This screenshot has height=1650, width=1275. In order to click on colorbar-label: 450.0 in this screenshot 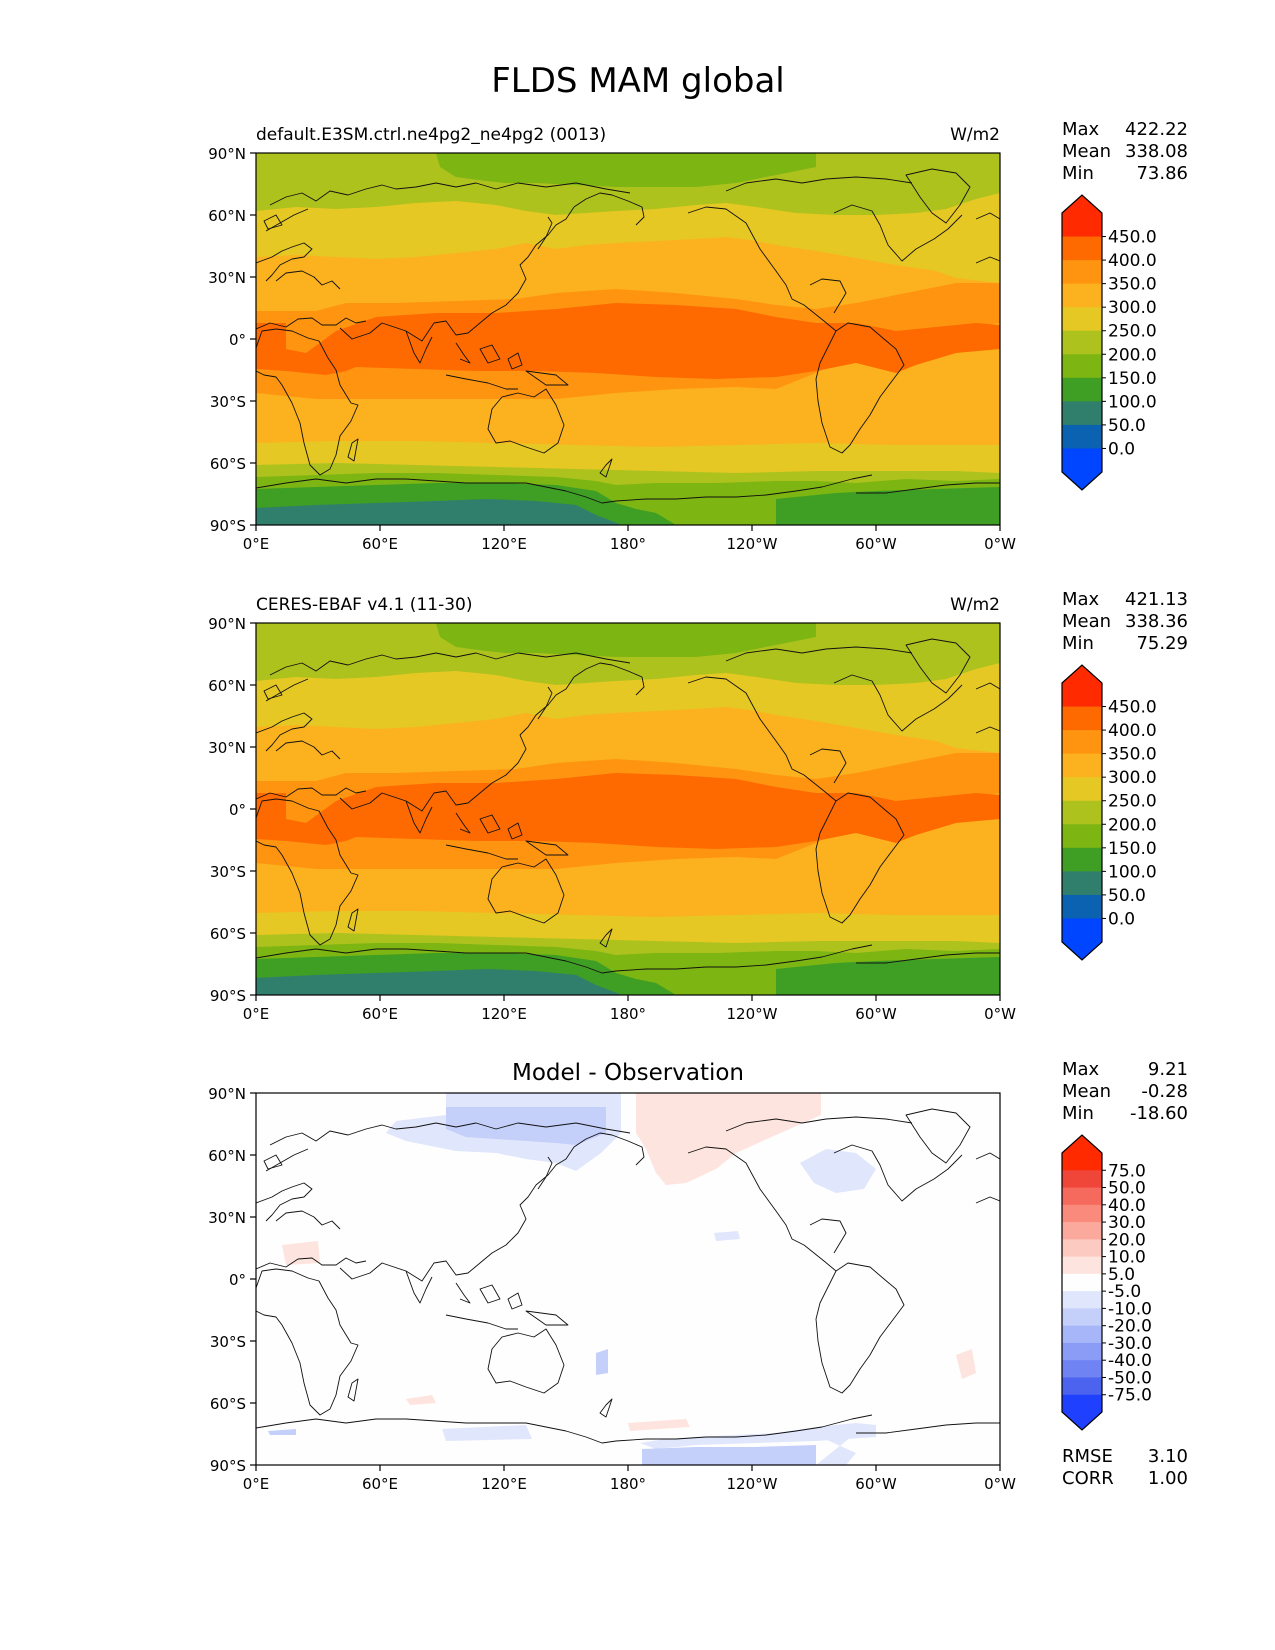, I will do `click(1132, 238)`.